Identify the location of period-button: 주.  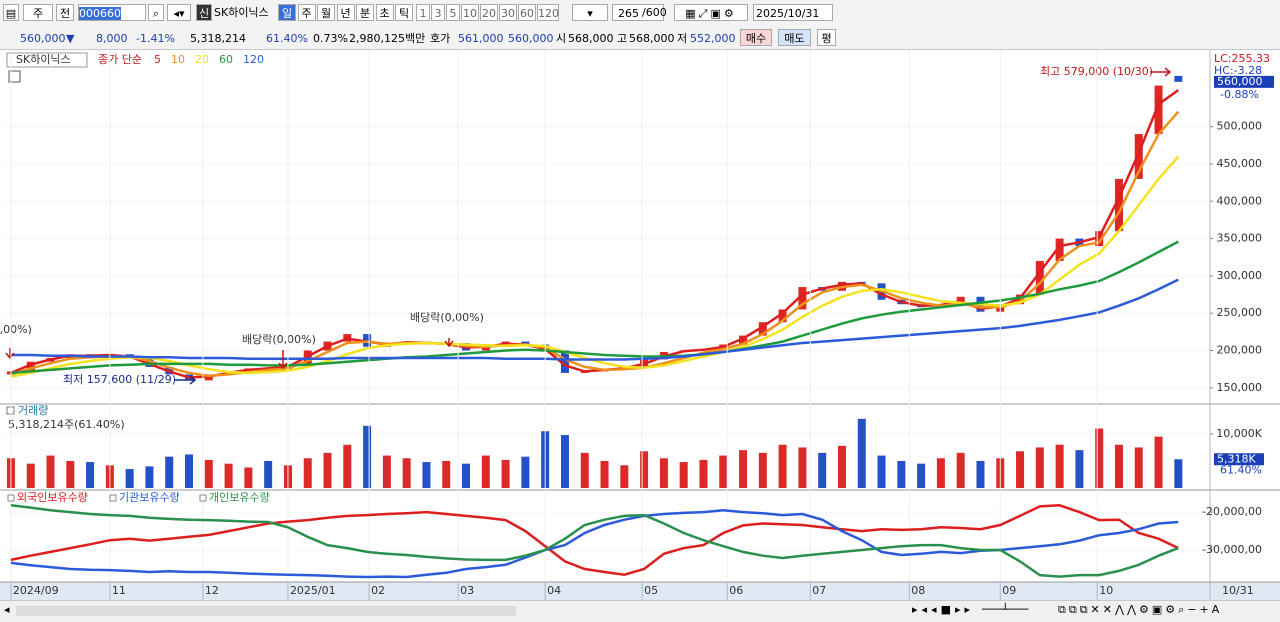
(306, 12).